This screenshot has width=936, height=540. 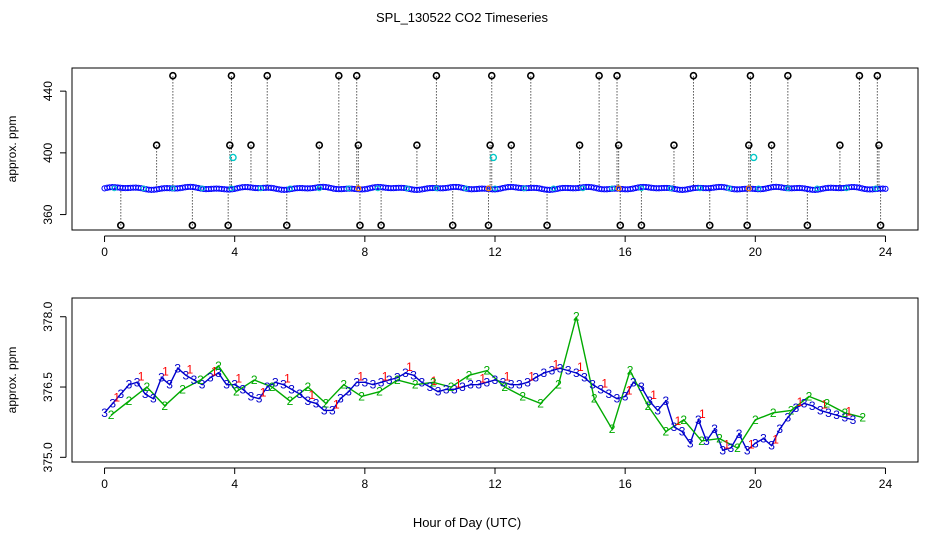 I want to click on bot-y-tick-label: 375.0, so click(x=48, y=457).